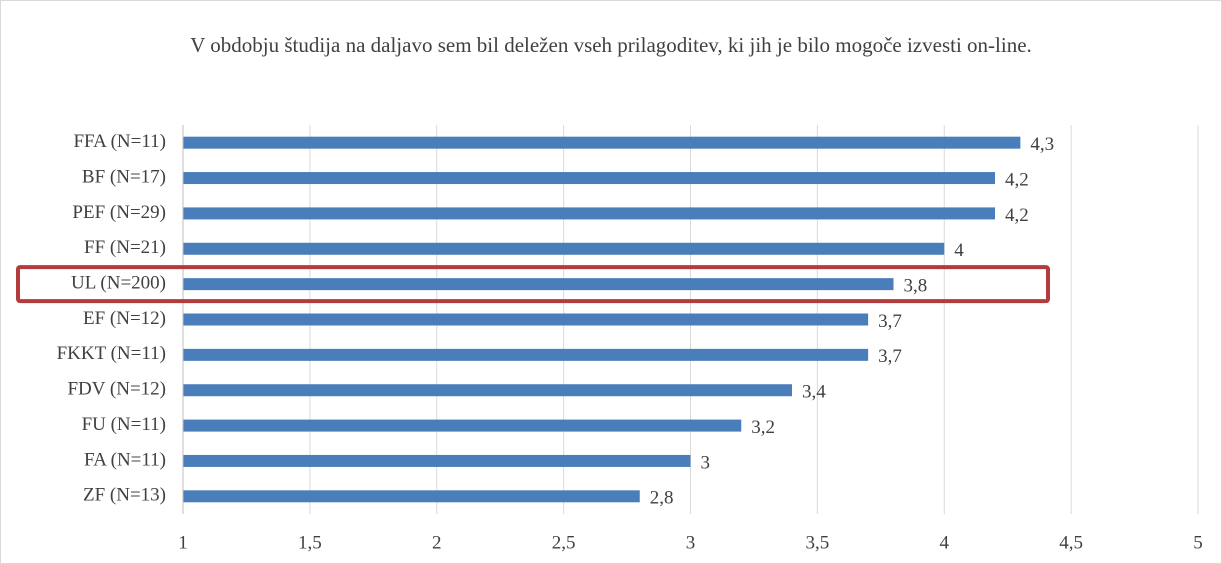 The image size is (1222, 564). Describe the element at coordinates (124, 495) in the screenshot. I see `y-tick-label: ZF (N=13)` at that location.